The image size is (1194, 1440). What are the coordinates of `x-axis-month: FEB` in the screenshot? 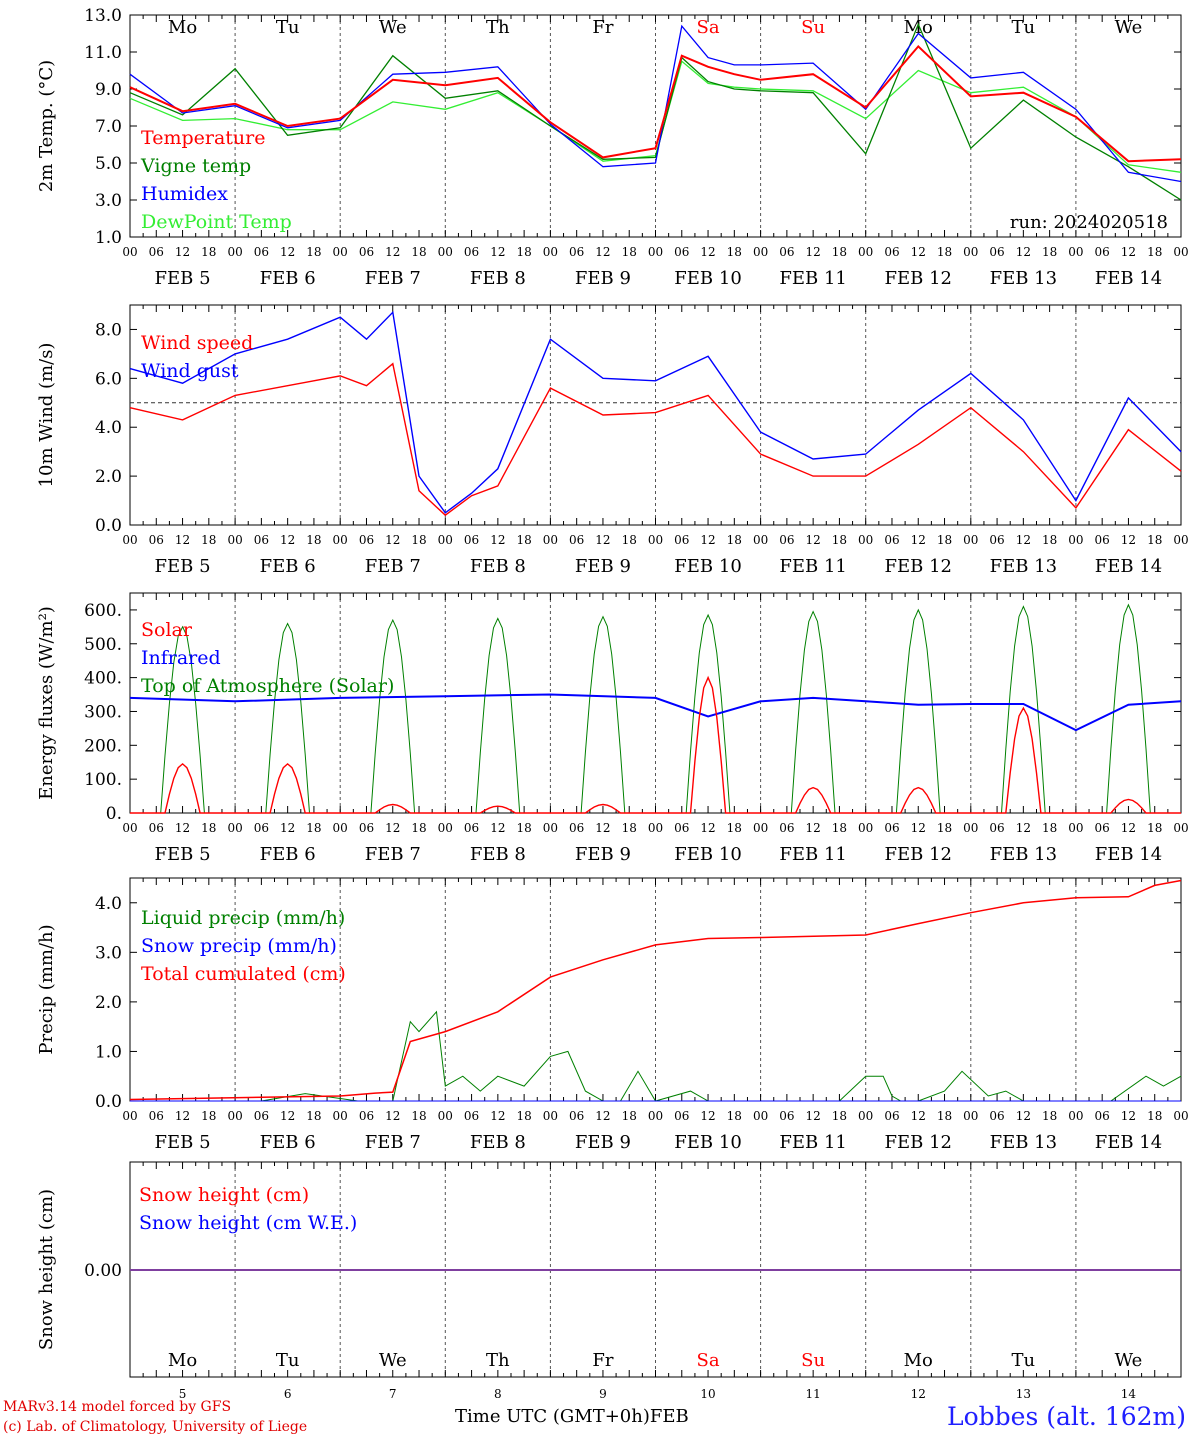 It's located at (669, 1416).